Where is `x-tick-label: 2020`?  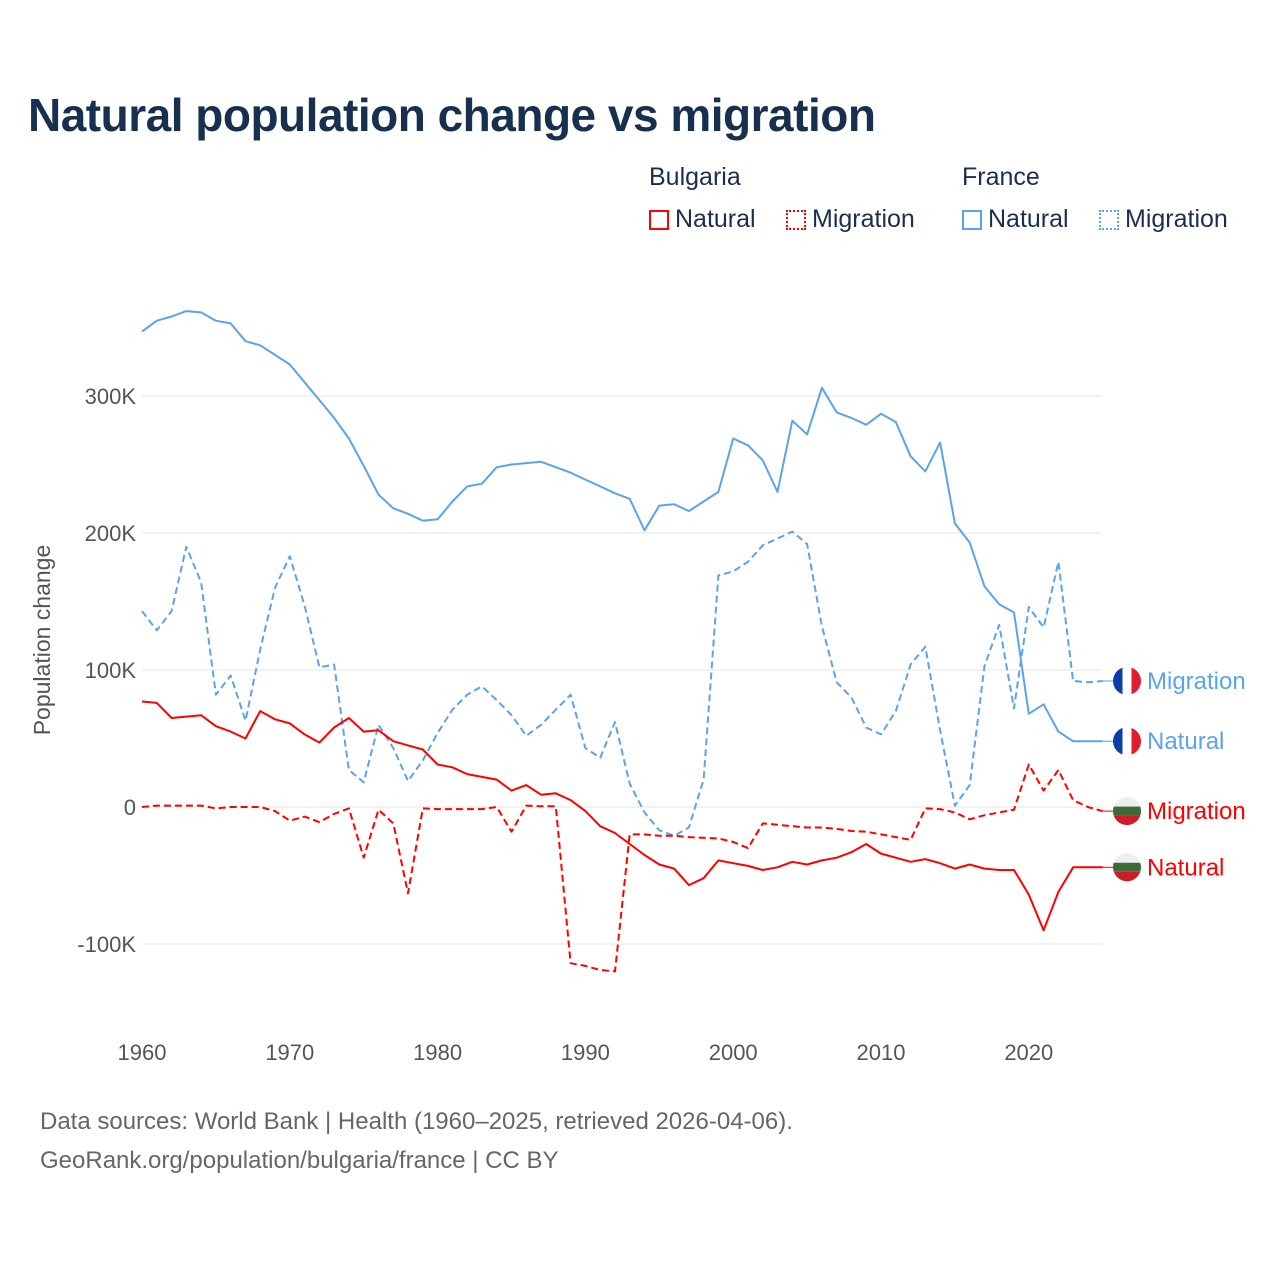 x-tick-label: 2020 is located at coordinates (1028, 1052).